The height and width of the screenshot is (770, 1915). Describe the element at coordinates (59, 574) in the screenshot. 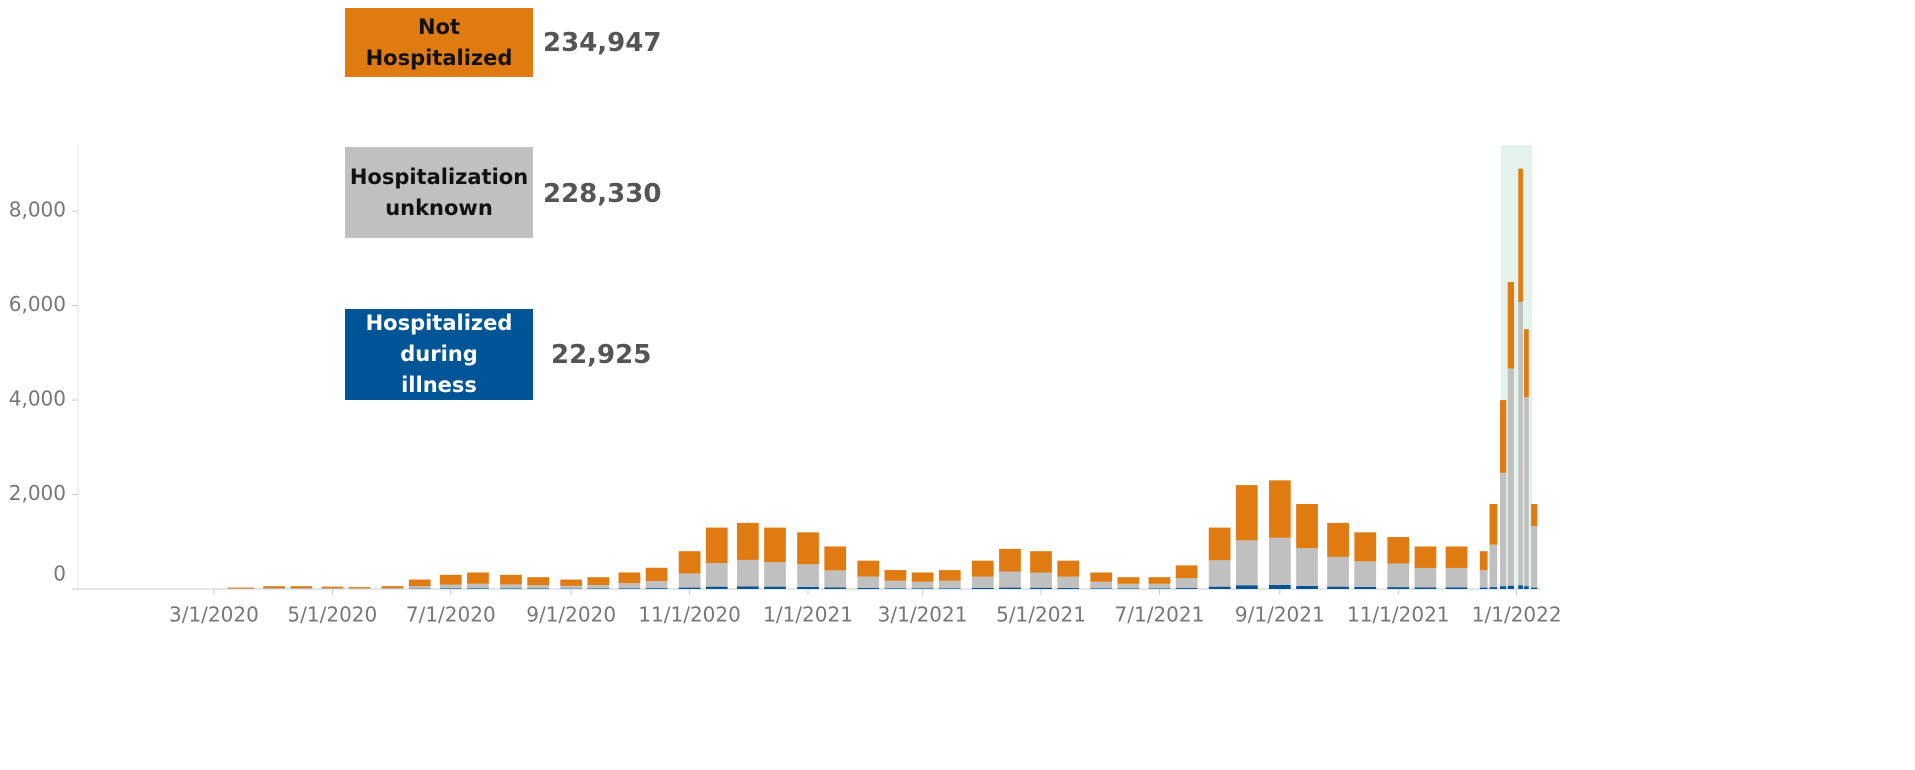

I see `y-tick-label: 0` at that location.